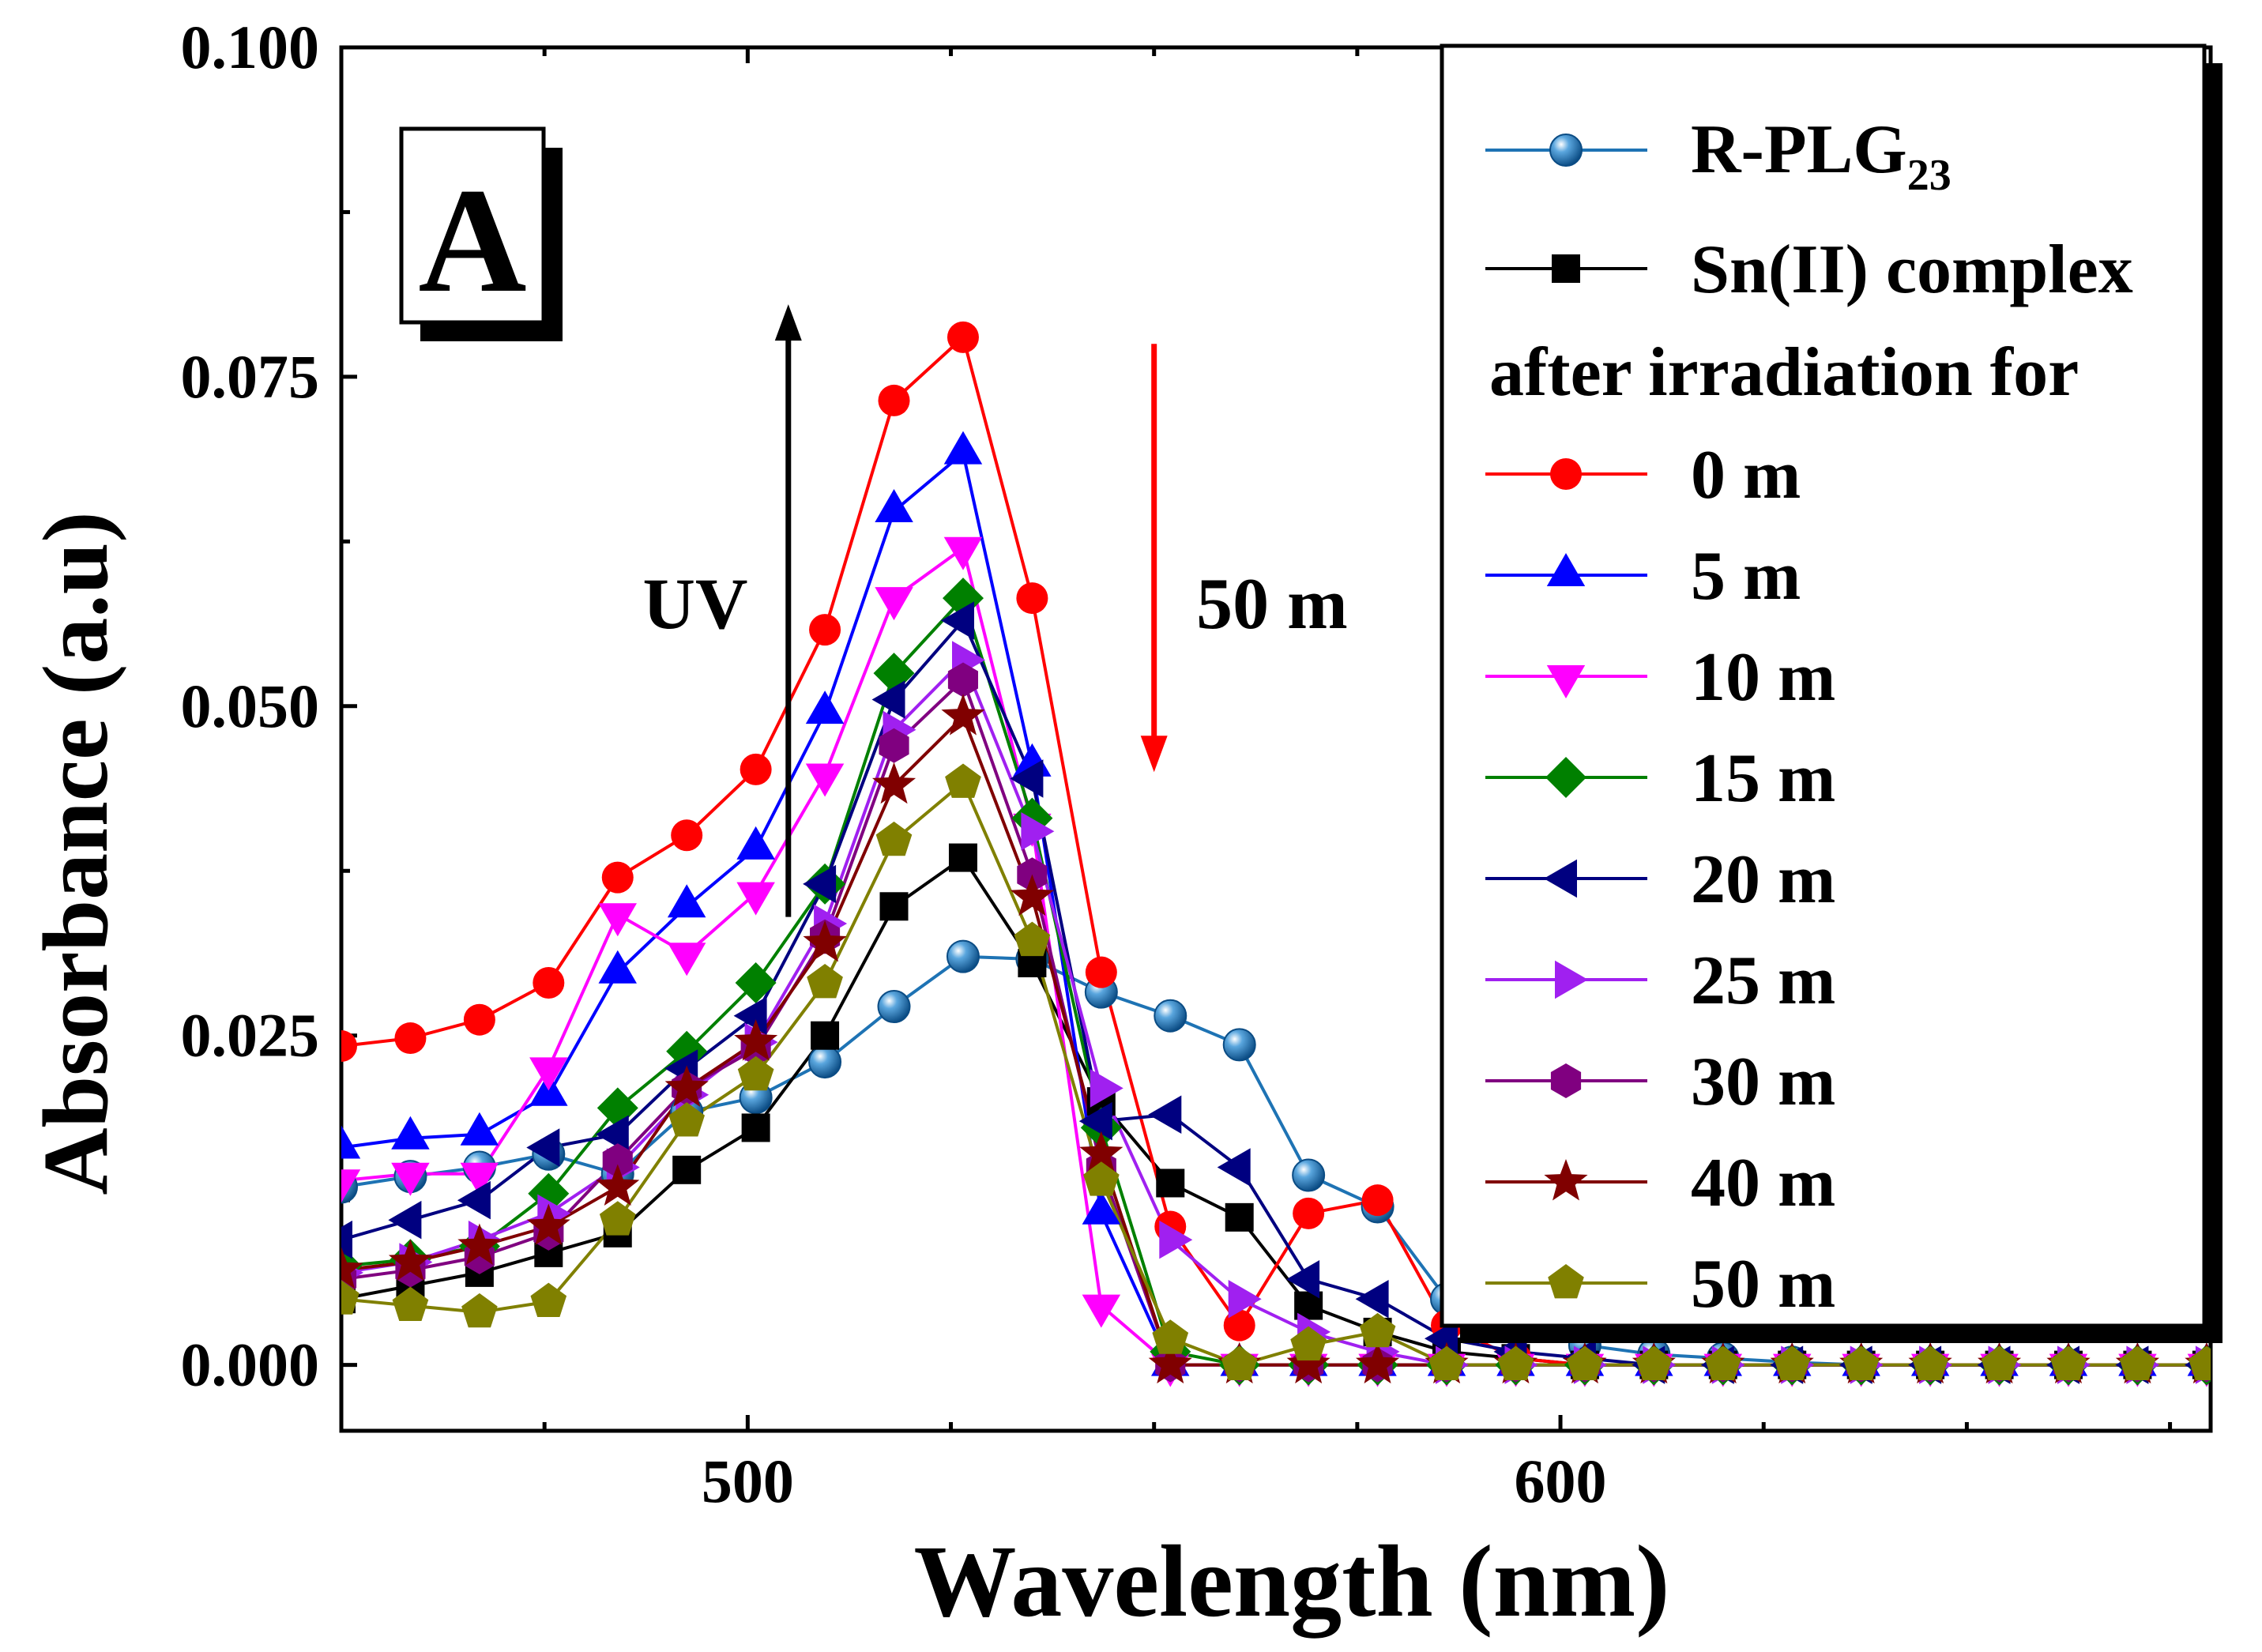 The height and width of the screenshot is (1652, 2262). What do you see at coordinates (1272, 603) in the screenshot?
I see `decrease-label: 50 m` at bounding box center [1272, 603].